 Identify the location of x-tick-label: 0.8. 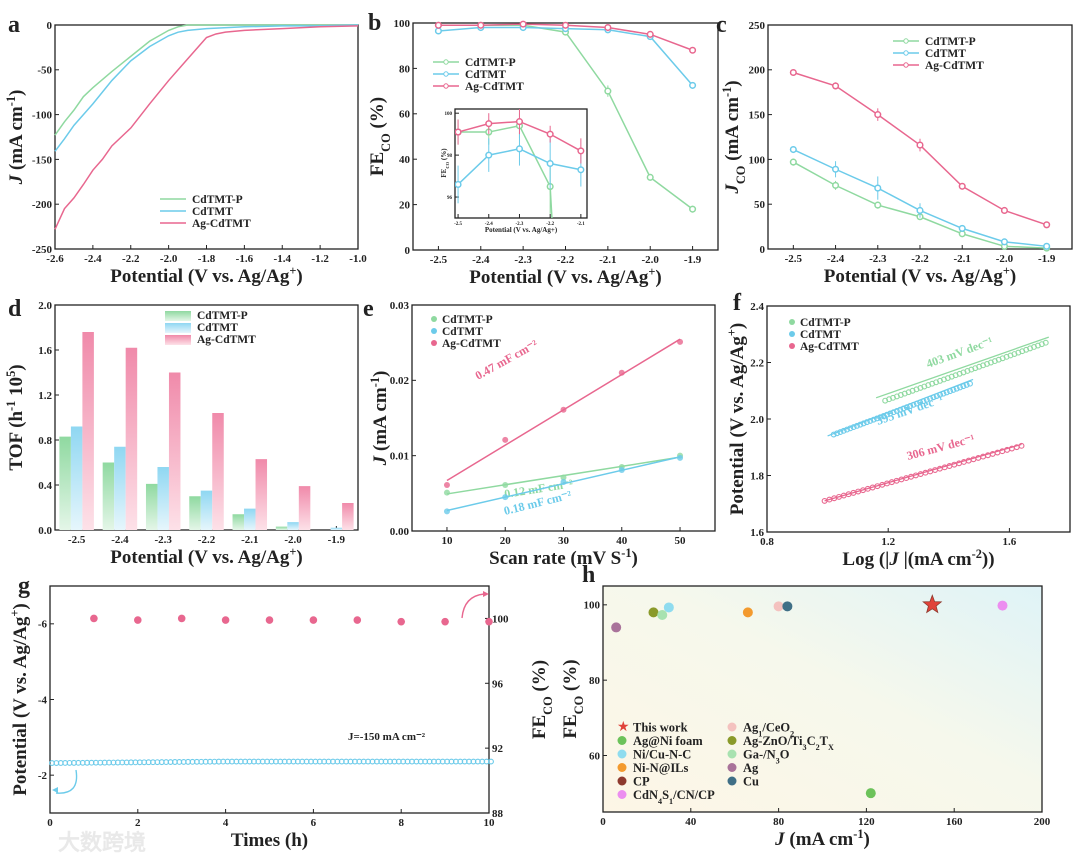
(767, 542).